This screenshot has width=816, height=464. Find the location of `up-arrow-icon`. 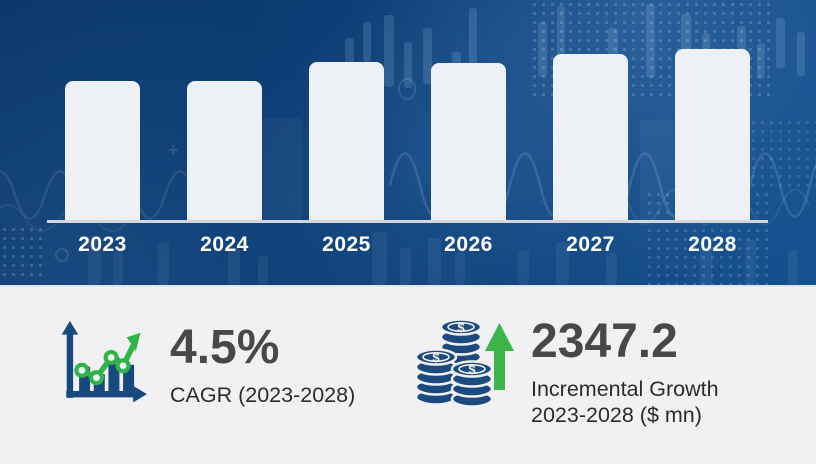

up-arrow-icon is located at coordinates (499, 356).